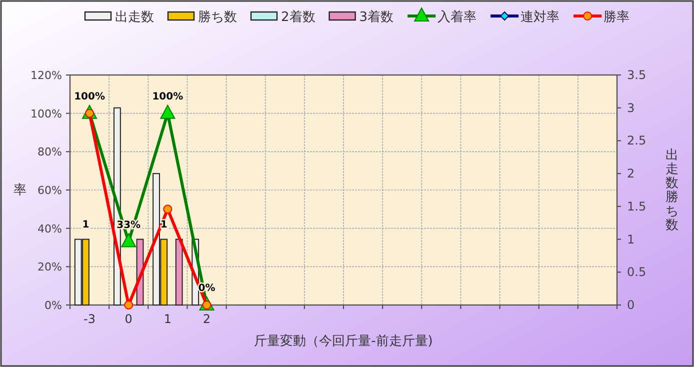 This screenshot has width=694, height=367. Describe the element at coordinates (636, 141) in the screenshot. I see `y2-tick-label: 2.5` at that location.